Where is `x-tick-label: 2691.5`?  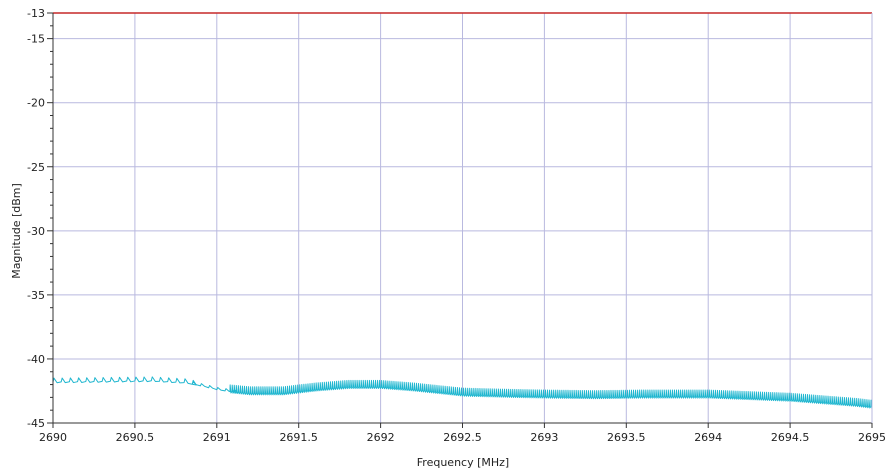
x-tick-label: 2691.5 is located at coordinates (298, 437).